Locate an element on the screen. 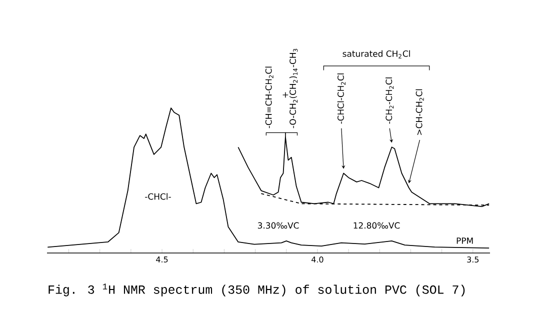 This screenshot has width=558, height=320. annotation: -O-CH$_{2}$(CH$_{2}$)$_{14}$-CH$_{3}$ is located at coordinates (293, 88).